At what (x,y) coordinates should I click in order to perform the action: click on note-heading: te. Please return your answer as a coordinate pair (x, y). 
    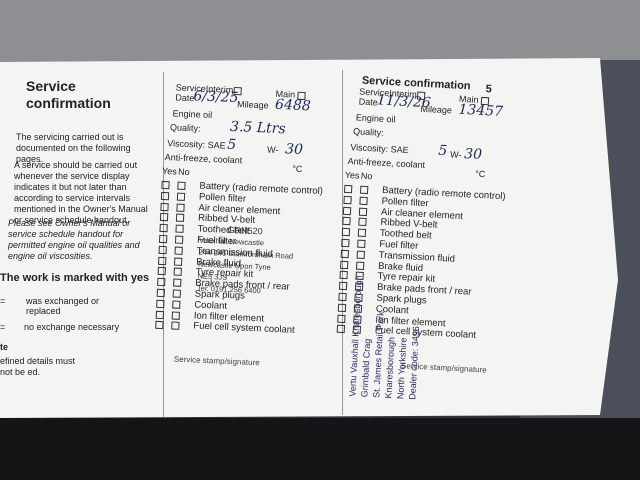
    Looking at the image, I should click on (4, 347).